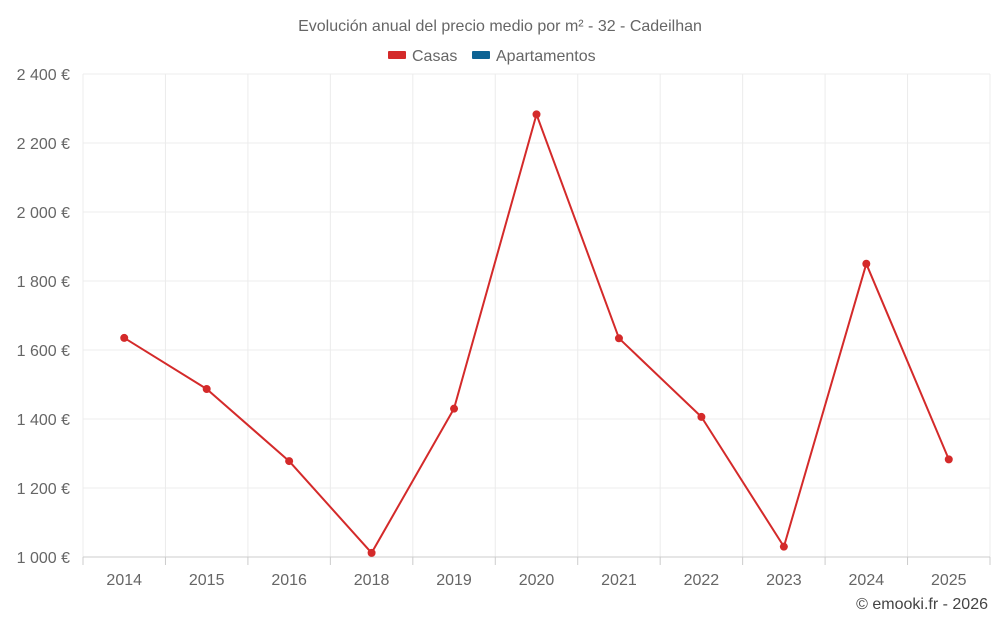 The image size is (1000, 625). Describe the element at coordinates (124, 337) in the screenshot. I see `data-point-casas-2014` at that location.